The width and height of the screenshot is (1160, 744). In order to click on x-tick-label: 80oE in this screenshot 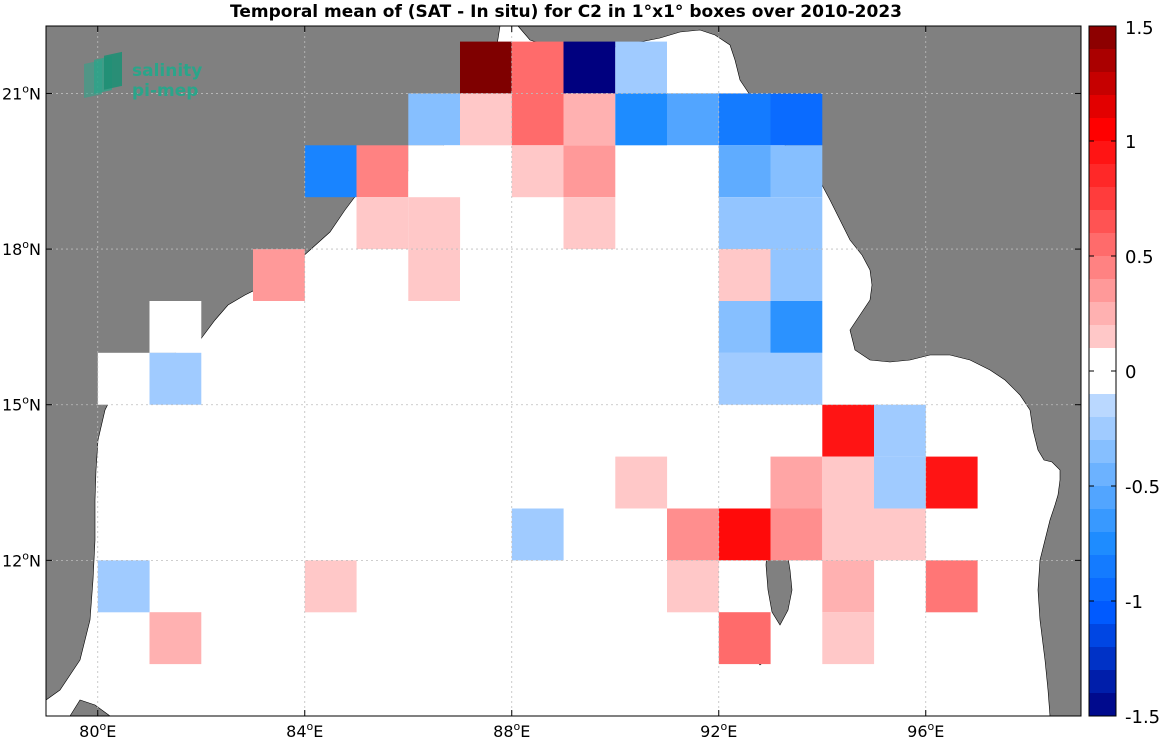, I will do `click(97, 730)`.